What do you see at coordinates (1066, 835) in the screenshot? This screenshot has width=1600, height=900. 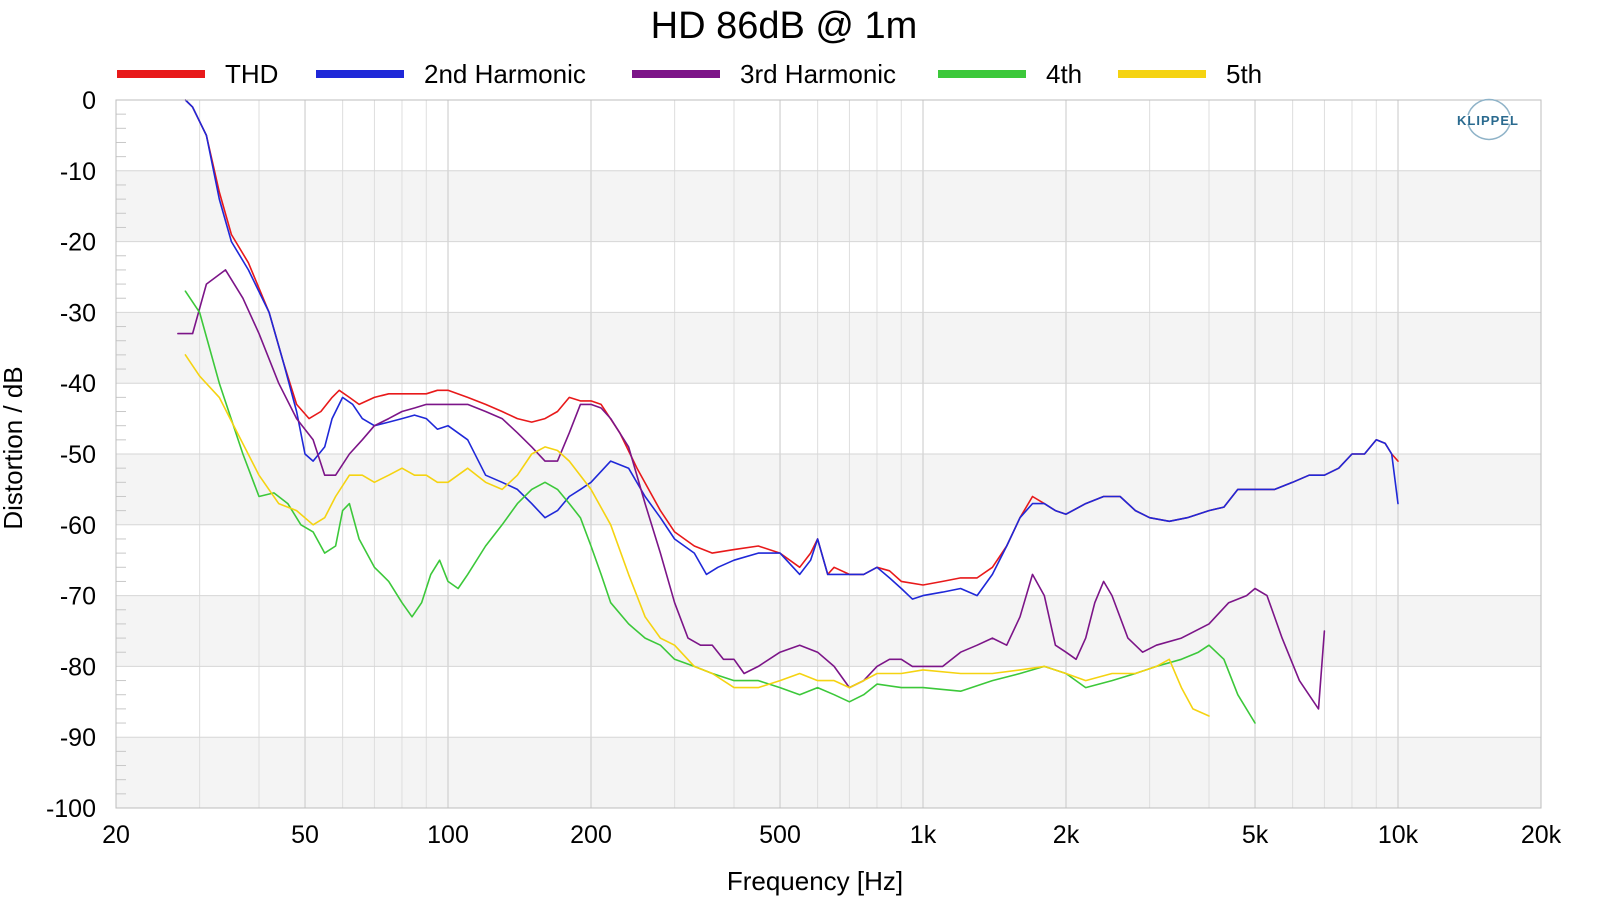 I see `x-tick-label: 2k` at bounding box center [1066, 835].